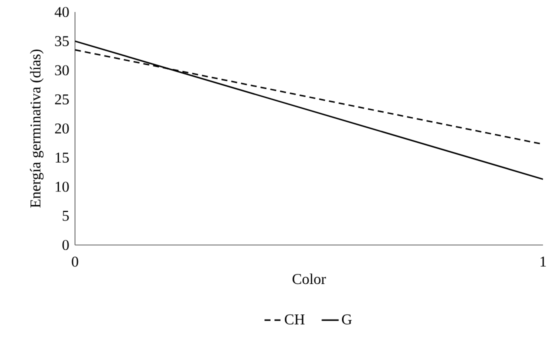  What do you see at coordinates (65, 215) in the screenshot?
I see `y-tick-label: 5` at bounding box center [65, 215].